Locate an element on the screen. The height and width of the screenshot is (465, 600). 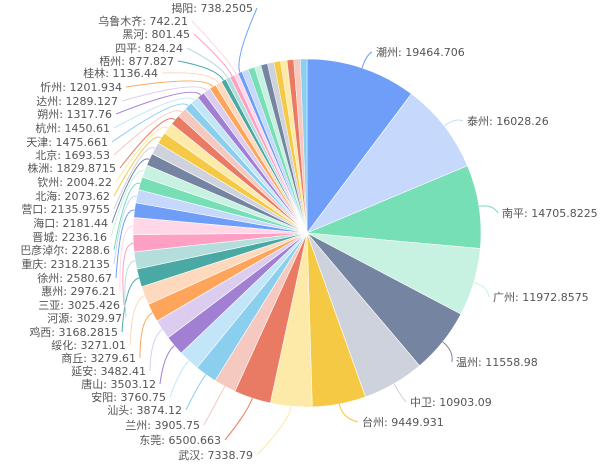
slice-label: 黑河: 801.45 is located at coordinates (156, 34).